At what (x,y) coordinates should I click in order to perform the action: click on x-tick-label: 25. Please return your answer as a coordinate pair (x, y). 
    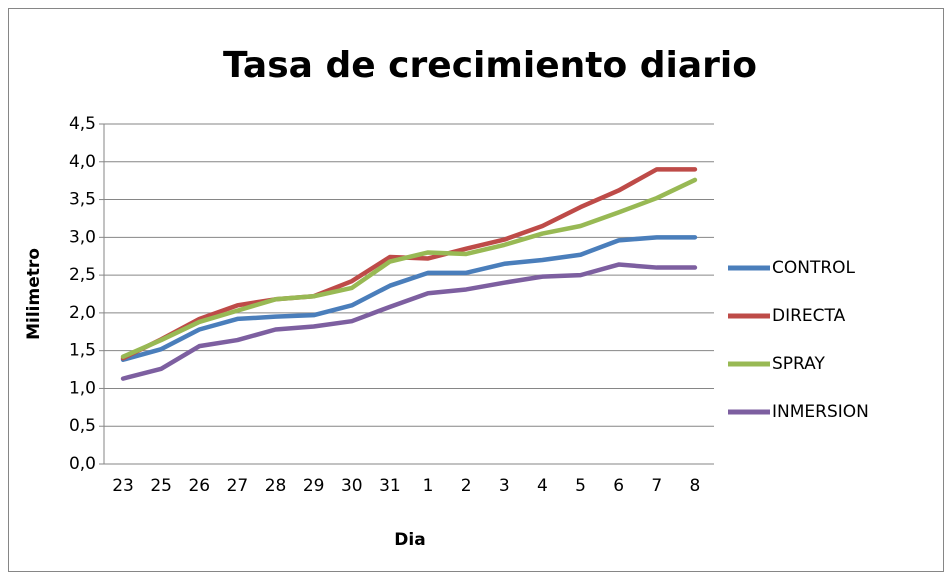
    Looking at the image, I should click on (161, 486).